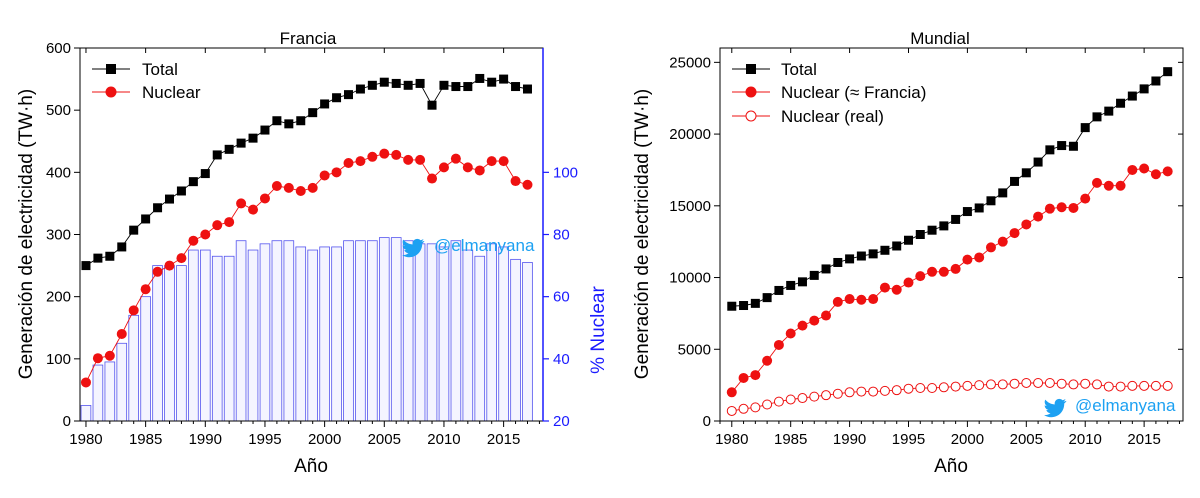  Describe the element at coordinates (694, 349) in the screenshot. I see `y-tick-label: 5000` at that location.